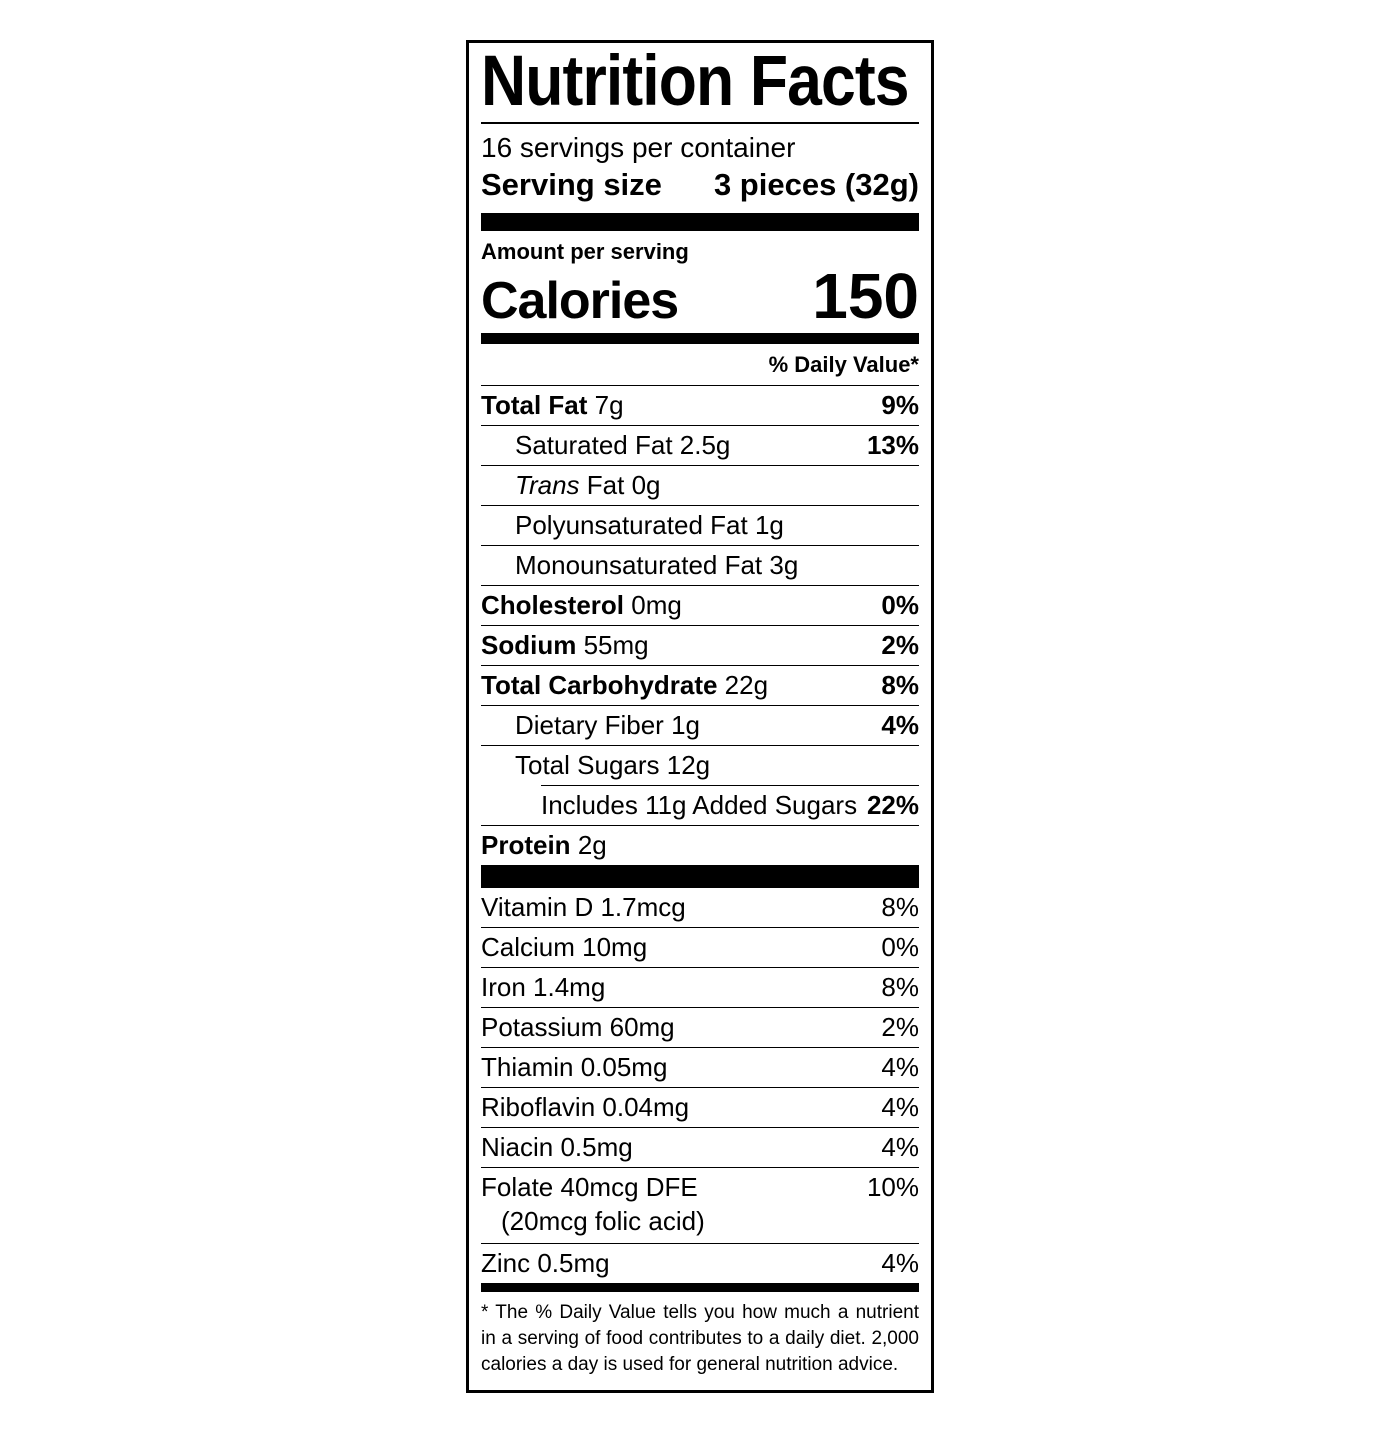  I want to click on nutrient-name: Total Carbohydrate 22g, so click(625, 685).